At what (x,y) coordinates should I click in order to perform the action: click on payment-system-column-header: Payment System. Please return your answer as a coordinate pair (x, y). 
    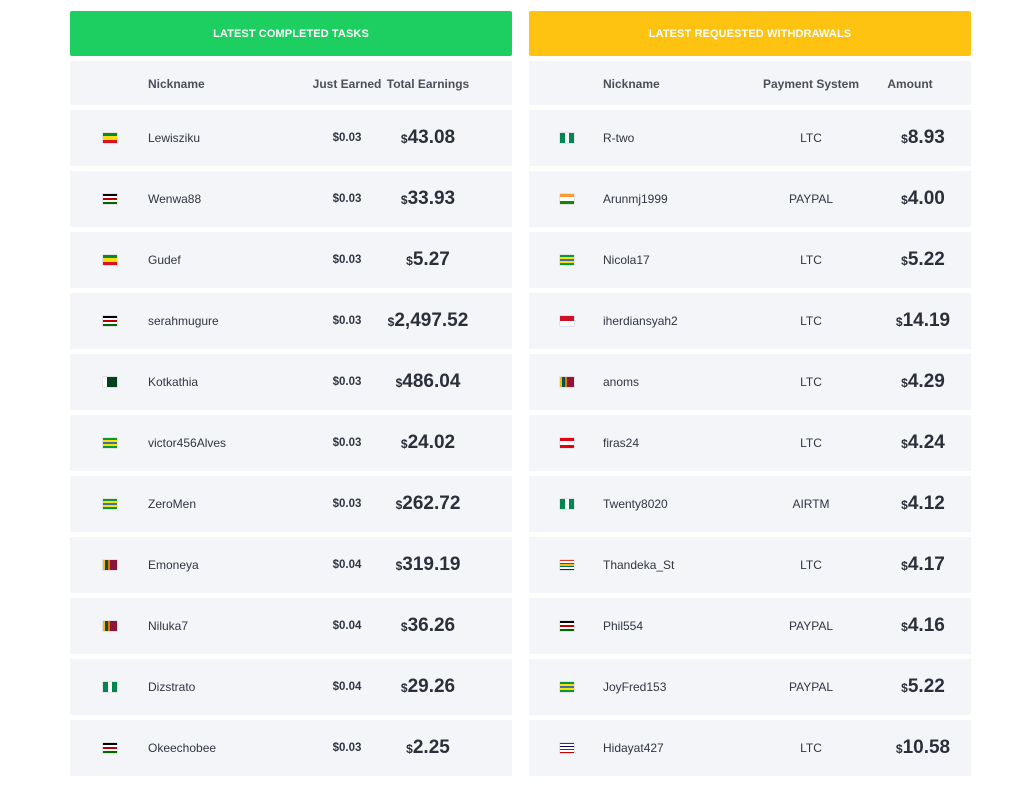
    Looking at the image, I should click on (811, 83).